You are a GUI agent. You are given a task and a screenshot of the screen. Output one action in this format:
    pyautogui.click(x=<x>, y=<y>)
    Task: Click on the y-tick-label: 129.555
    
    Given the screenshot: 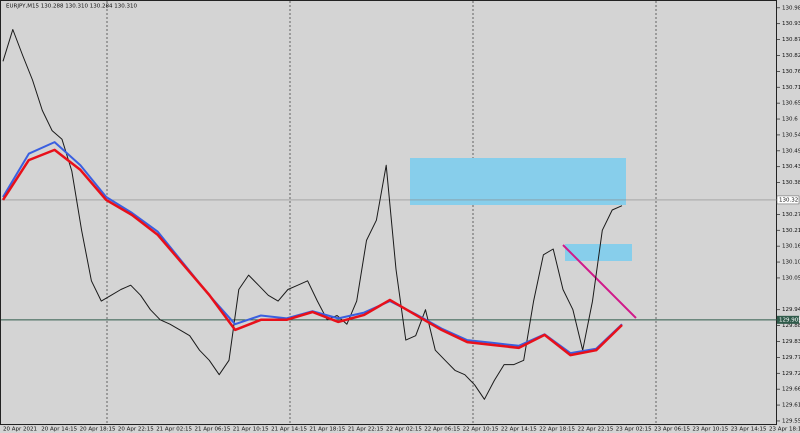 What is the action you would take?
    pyautogui.click(x=791, y=421)
    